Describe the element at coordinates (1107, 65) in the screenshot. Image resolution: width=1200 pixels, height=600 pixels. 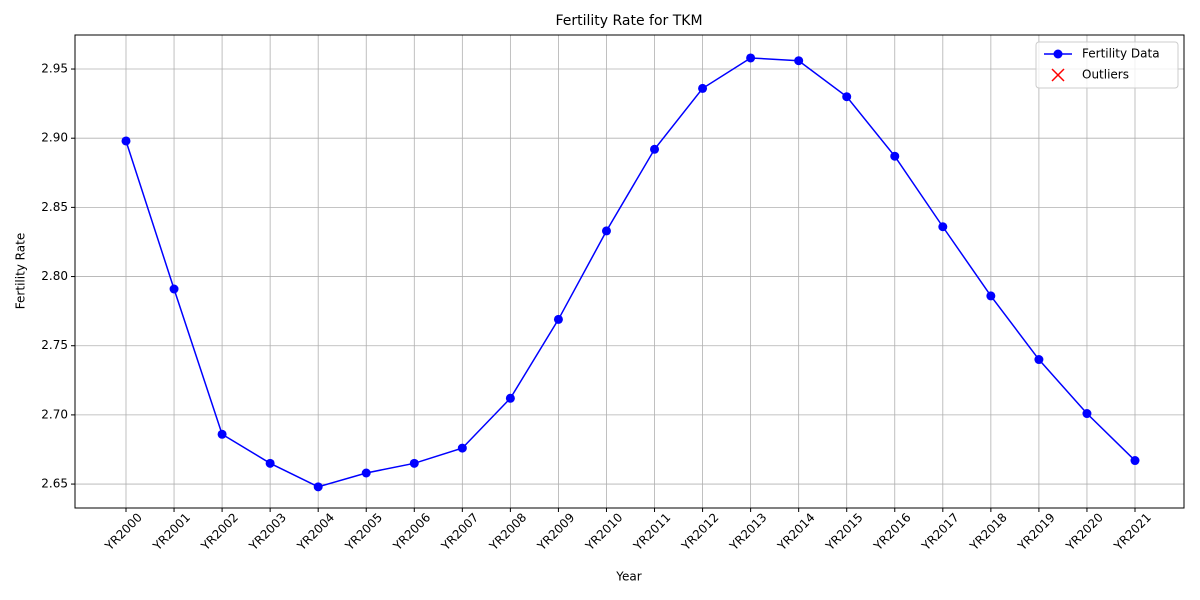
I see `legend: Fertility Data Outliers` at that location.